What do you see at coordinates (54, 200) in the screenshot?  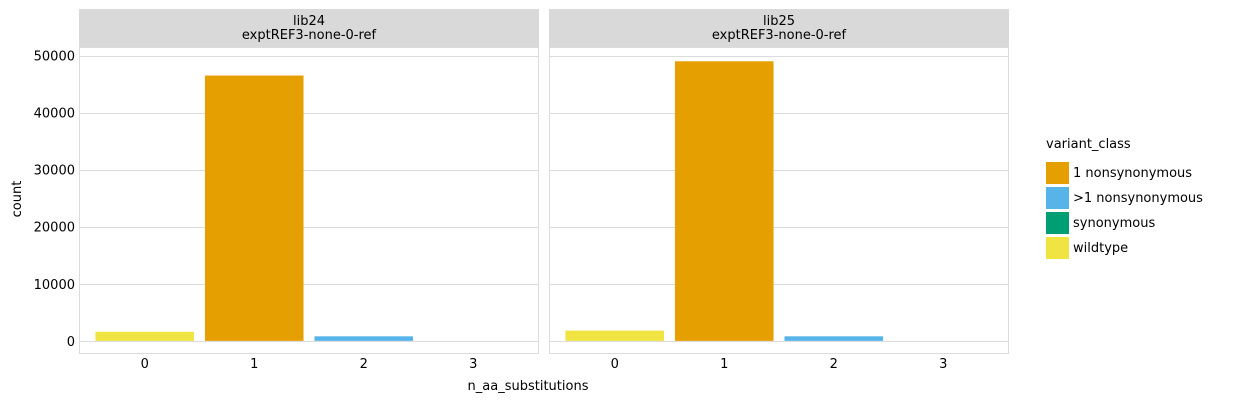 I see `y-axis: 0 10000 20000 30000 40000 50000` at bounding box center [54, 200].